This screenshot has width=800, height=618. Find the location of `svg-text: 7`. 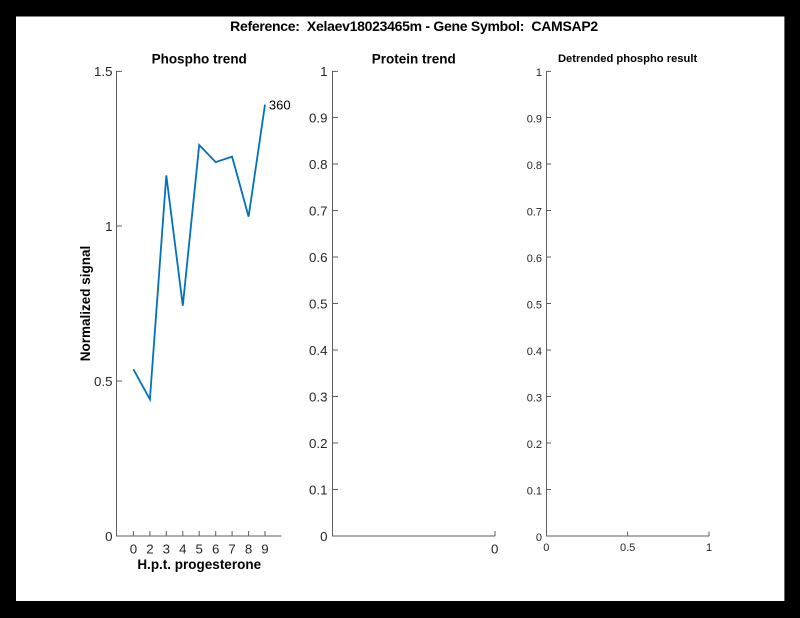

svg-text: 7 is located at coordinates (231, 549).